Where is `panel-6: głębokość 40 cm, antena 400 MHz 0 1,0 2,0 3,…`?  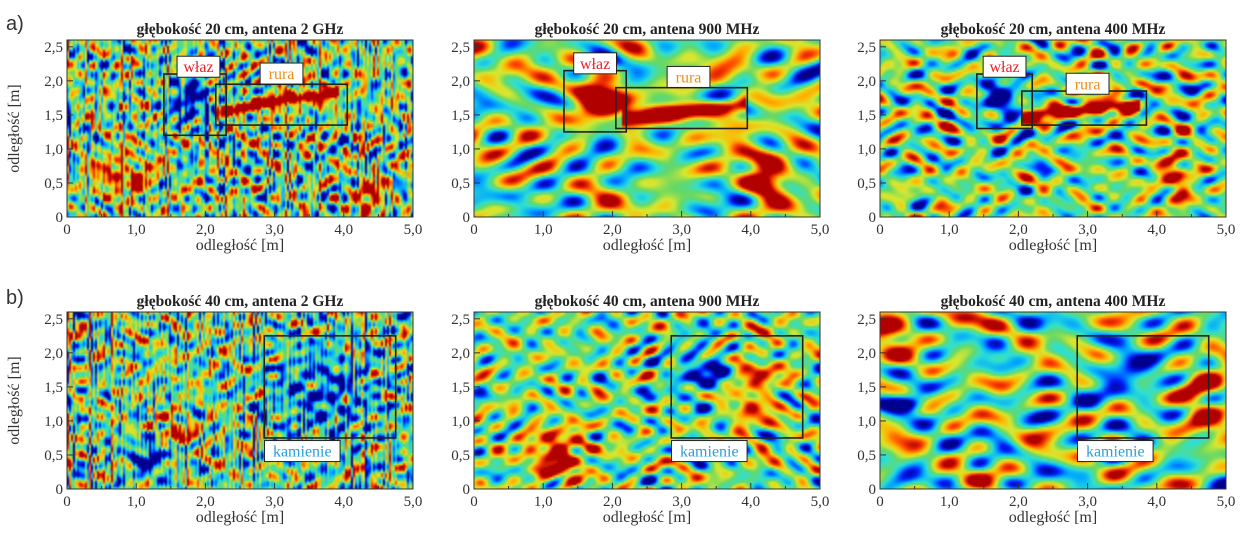 panel-6: głębokość 40 cm, antena 400 MHz 0 1,0 2,0 3,… is located at coordinates (1046, 409).